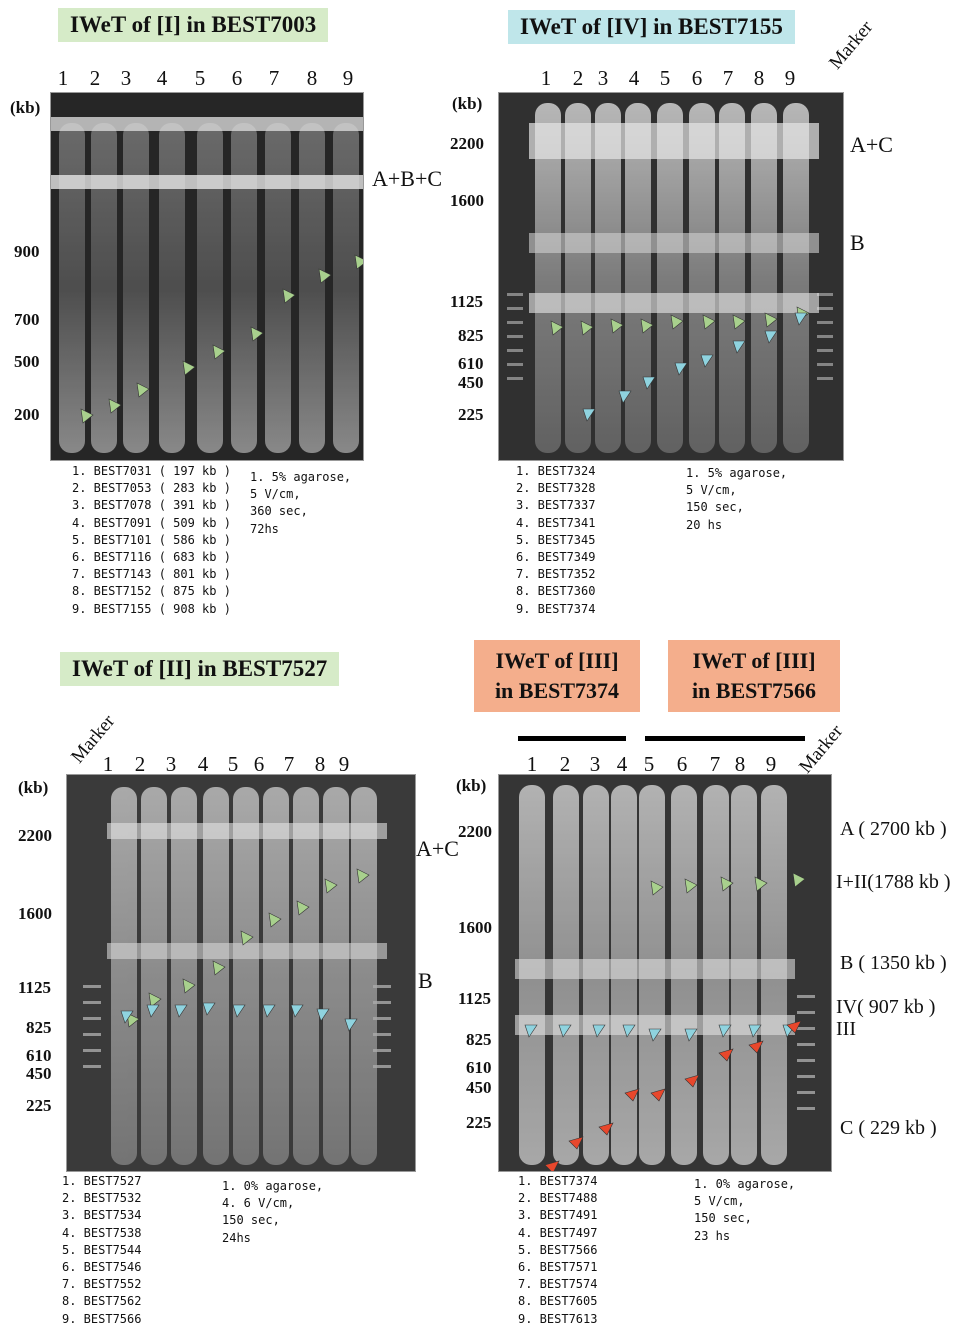  I want to click on title-line: in BEST7566, so click(754, 690).